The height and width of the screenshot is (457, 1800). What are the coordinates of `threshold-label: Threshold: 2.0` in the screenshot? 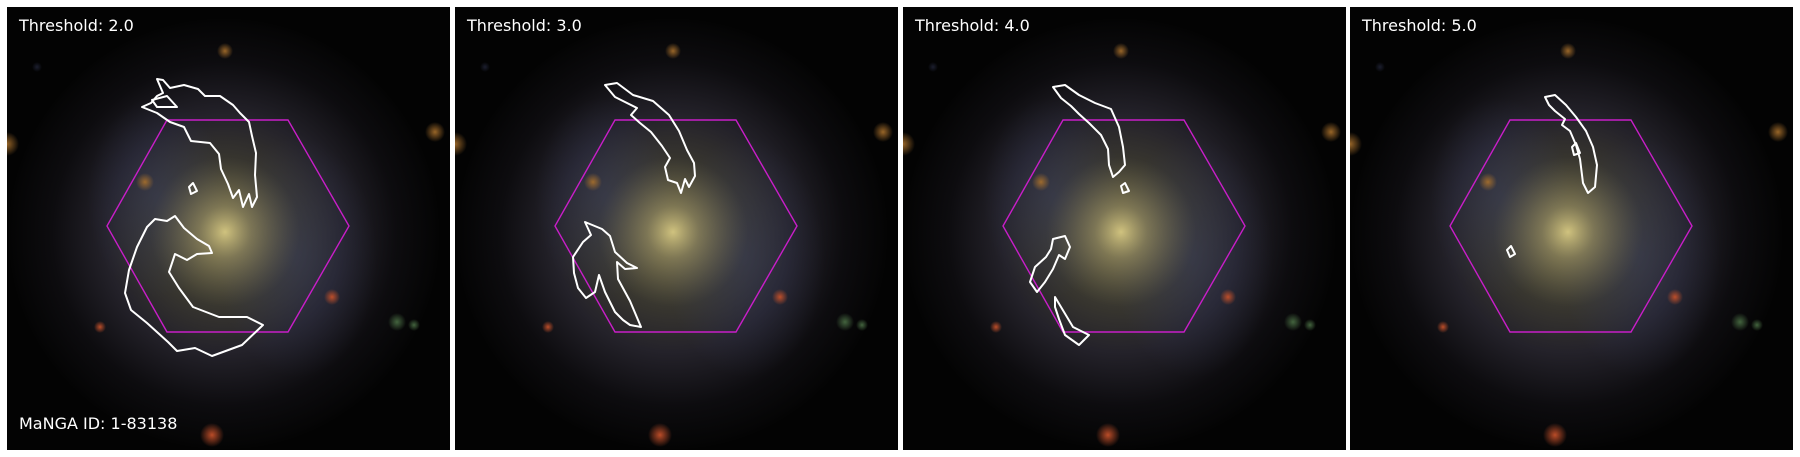 It's located at (76, 25).